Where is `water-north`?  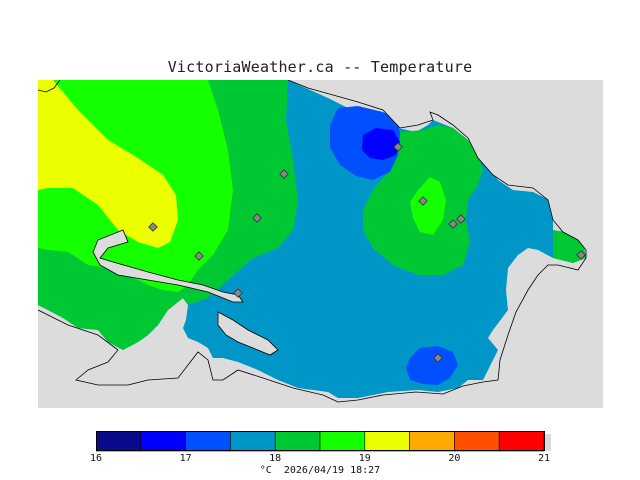 water-north is located at coordinates (360, 104).